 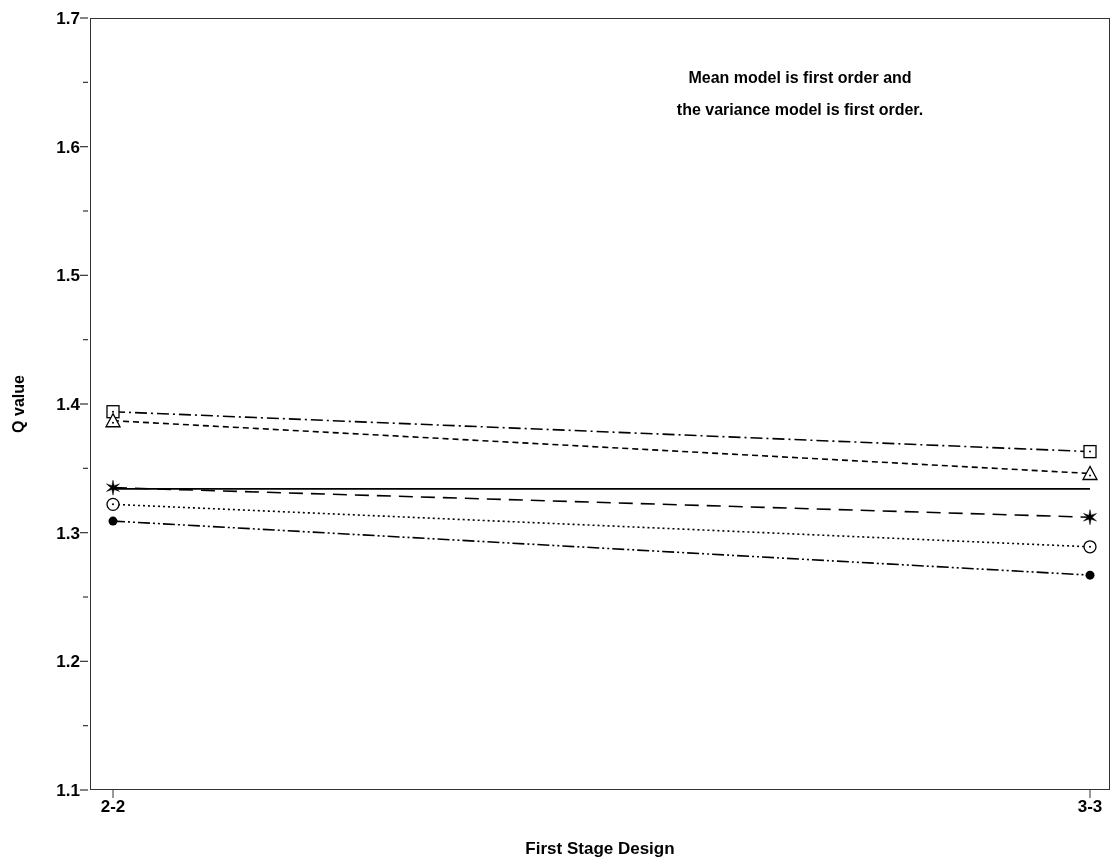 What do you see at coordinates (68, 147) in the screenshot?
I see `y-tick-label: 1.6` at bounding box center [68, 147].